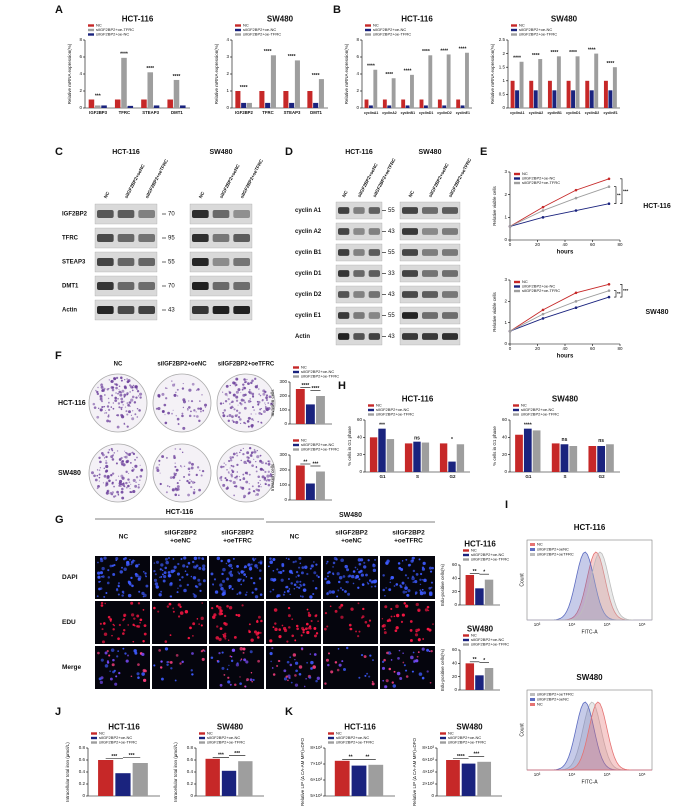 The height and width of the screenshot is (810, 685). What do you see at coordinates (455, 604) in the screenshot?
I see `y-tick-label: 0` at bounding box center [455, 604].